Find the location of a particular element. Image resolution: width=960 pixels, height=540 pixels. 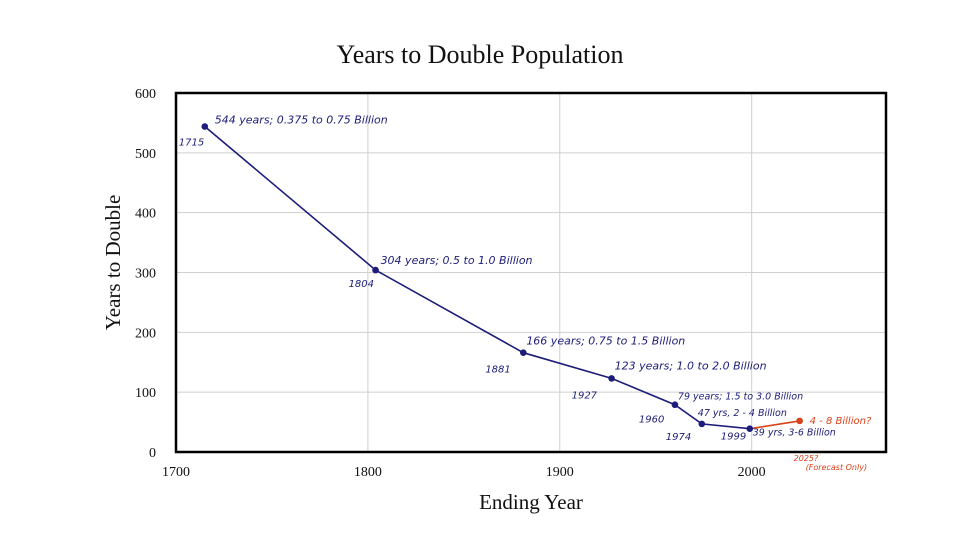

forecast-annotation: 4 - 8 Billion? is located at coordinates (841, 421).